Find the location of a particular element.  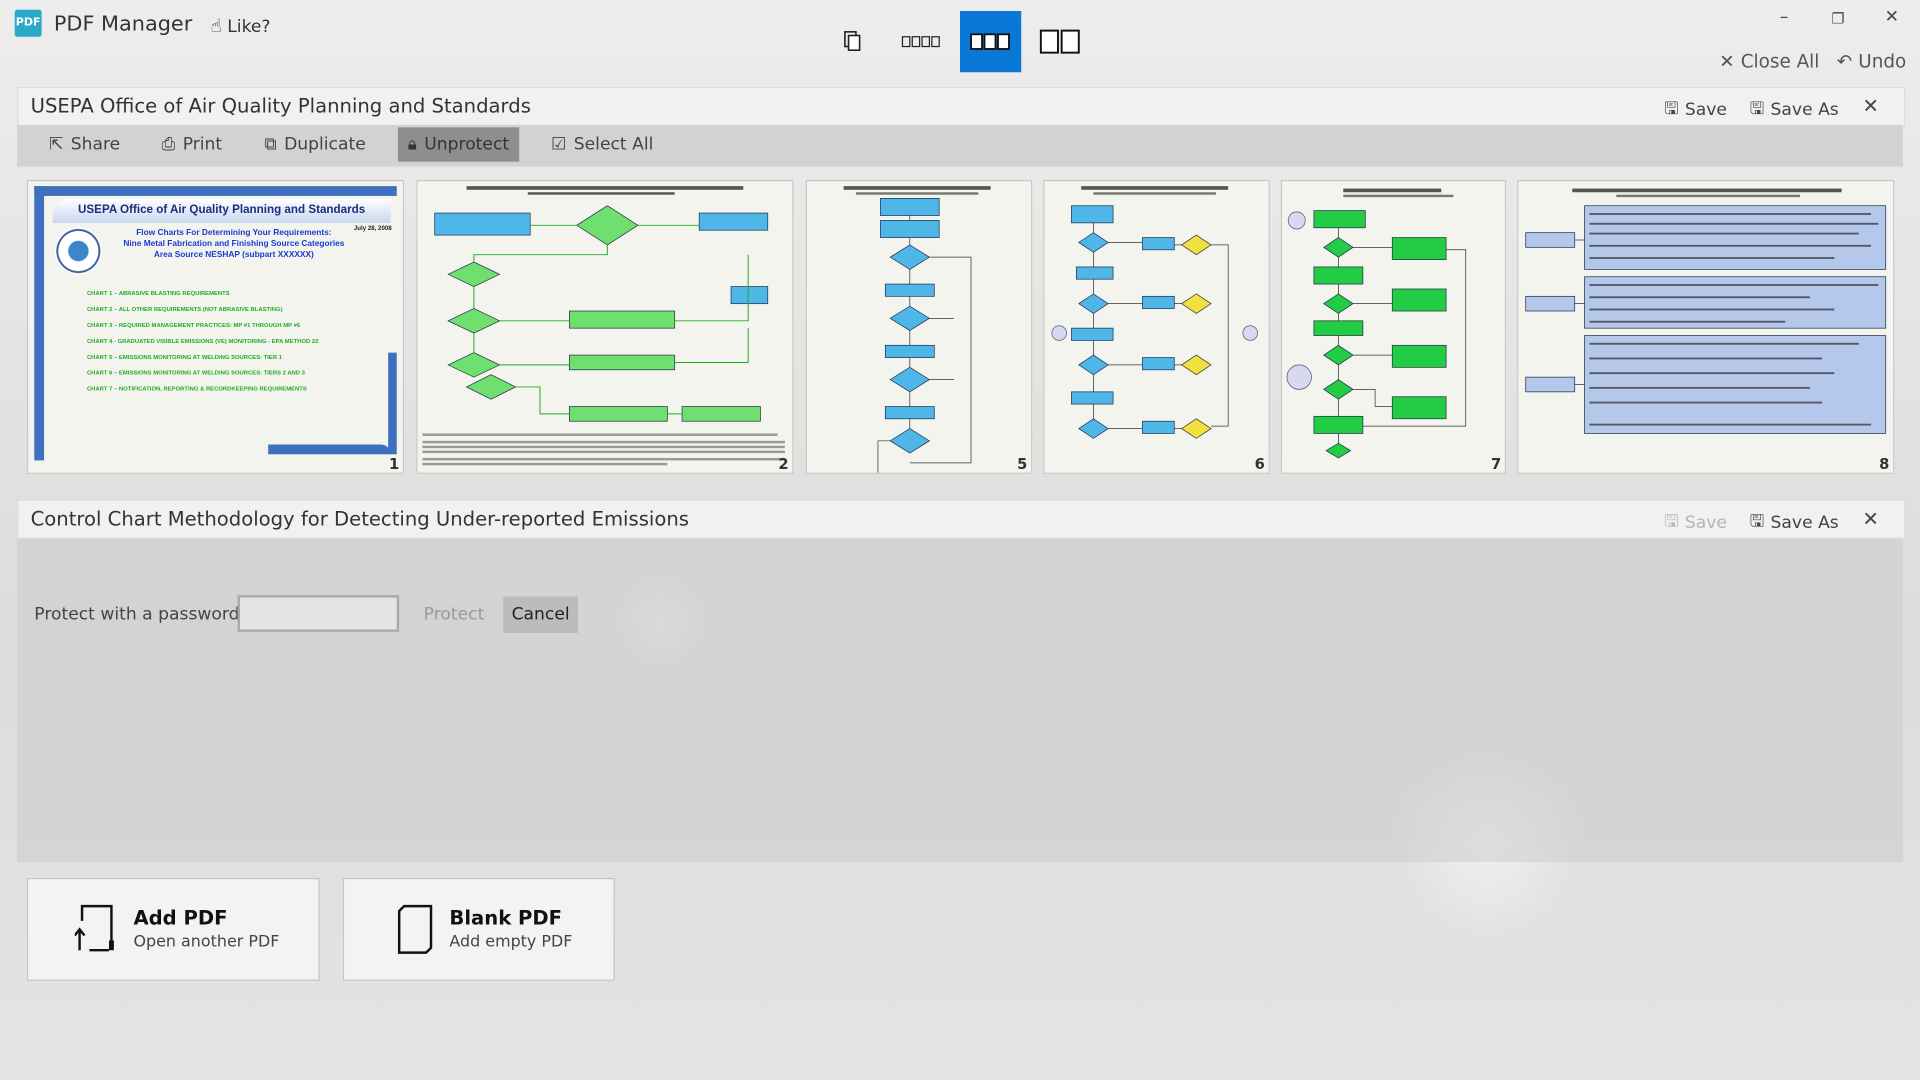

page-thumbnail-7: 7 is located at coordinates (1393, 327).